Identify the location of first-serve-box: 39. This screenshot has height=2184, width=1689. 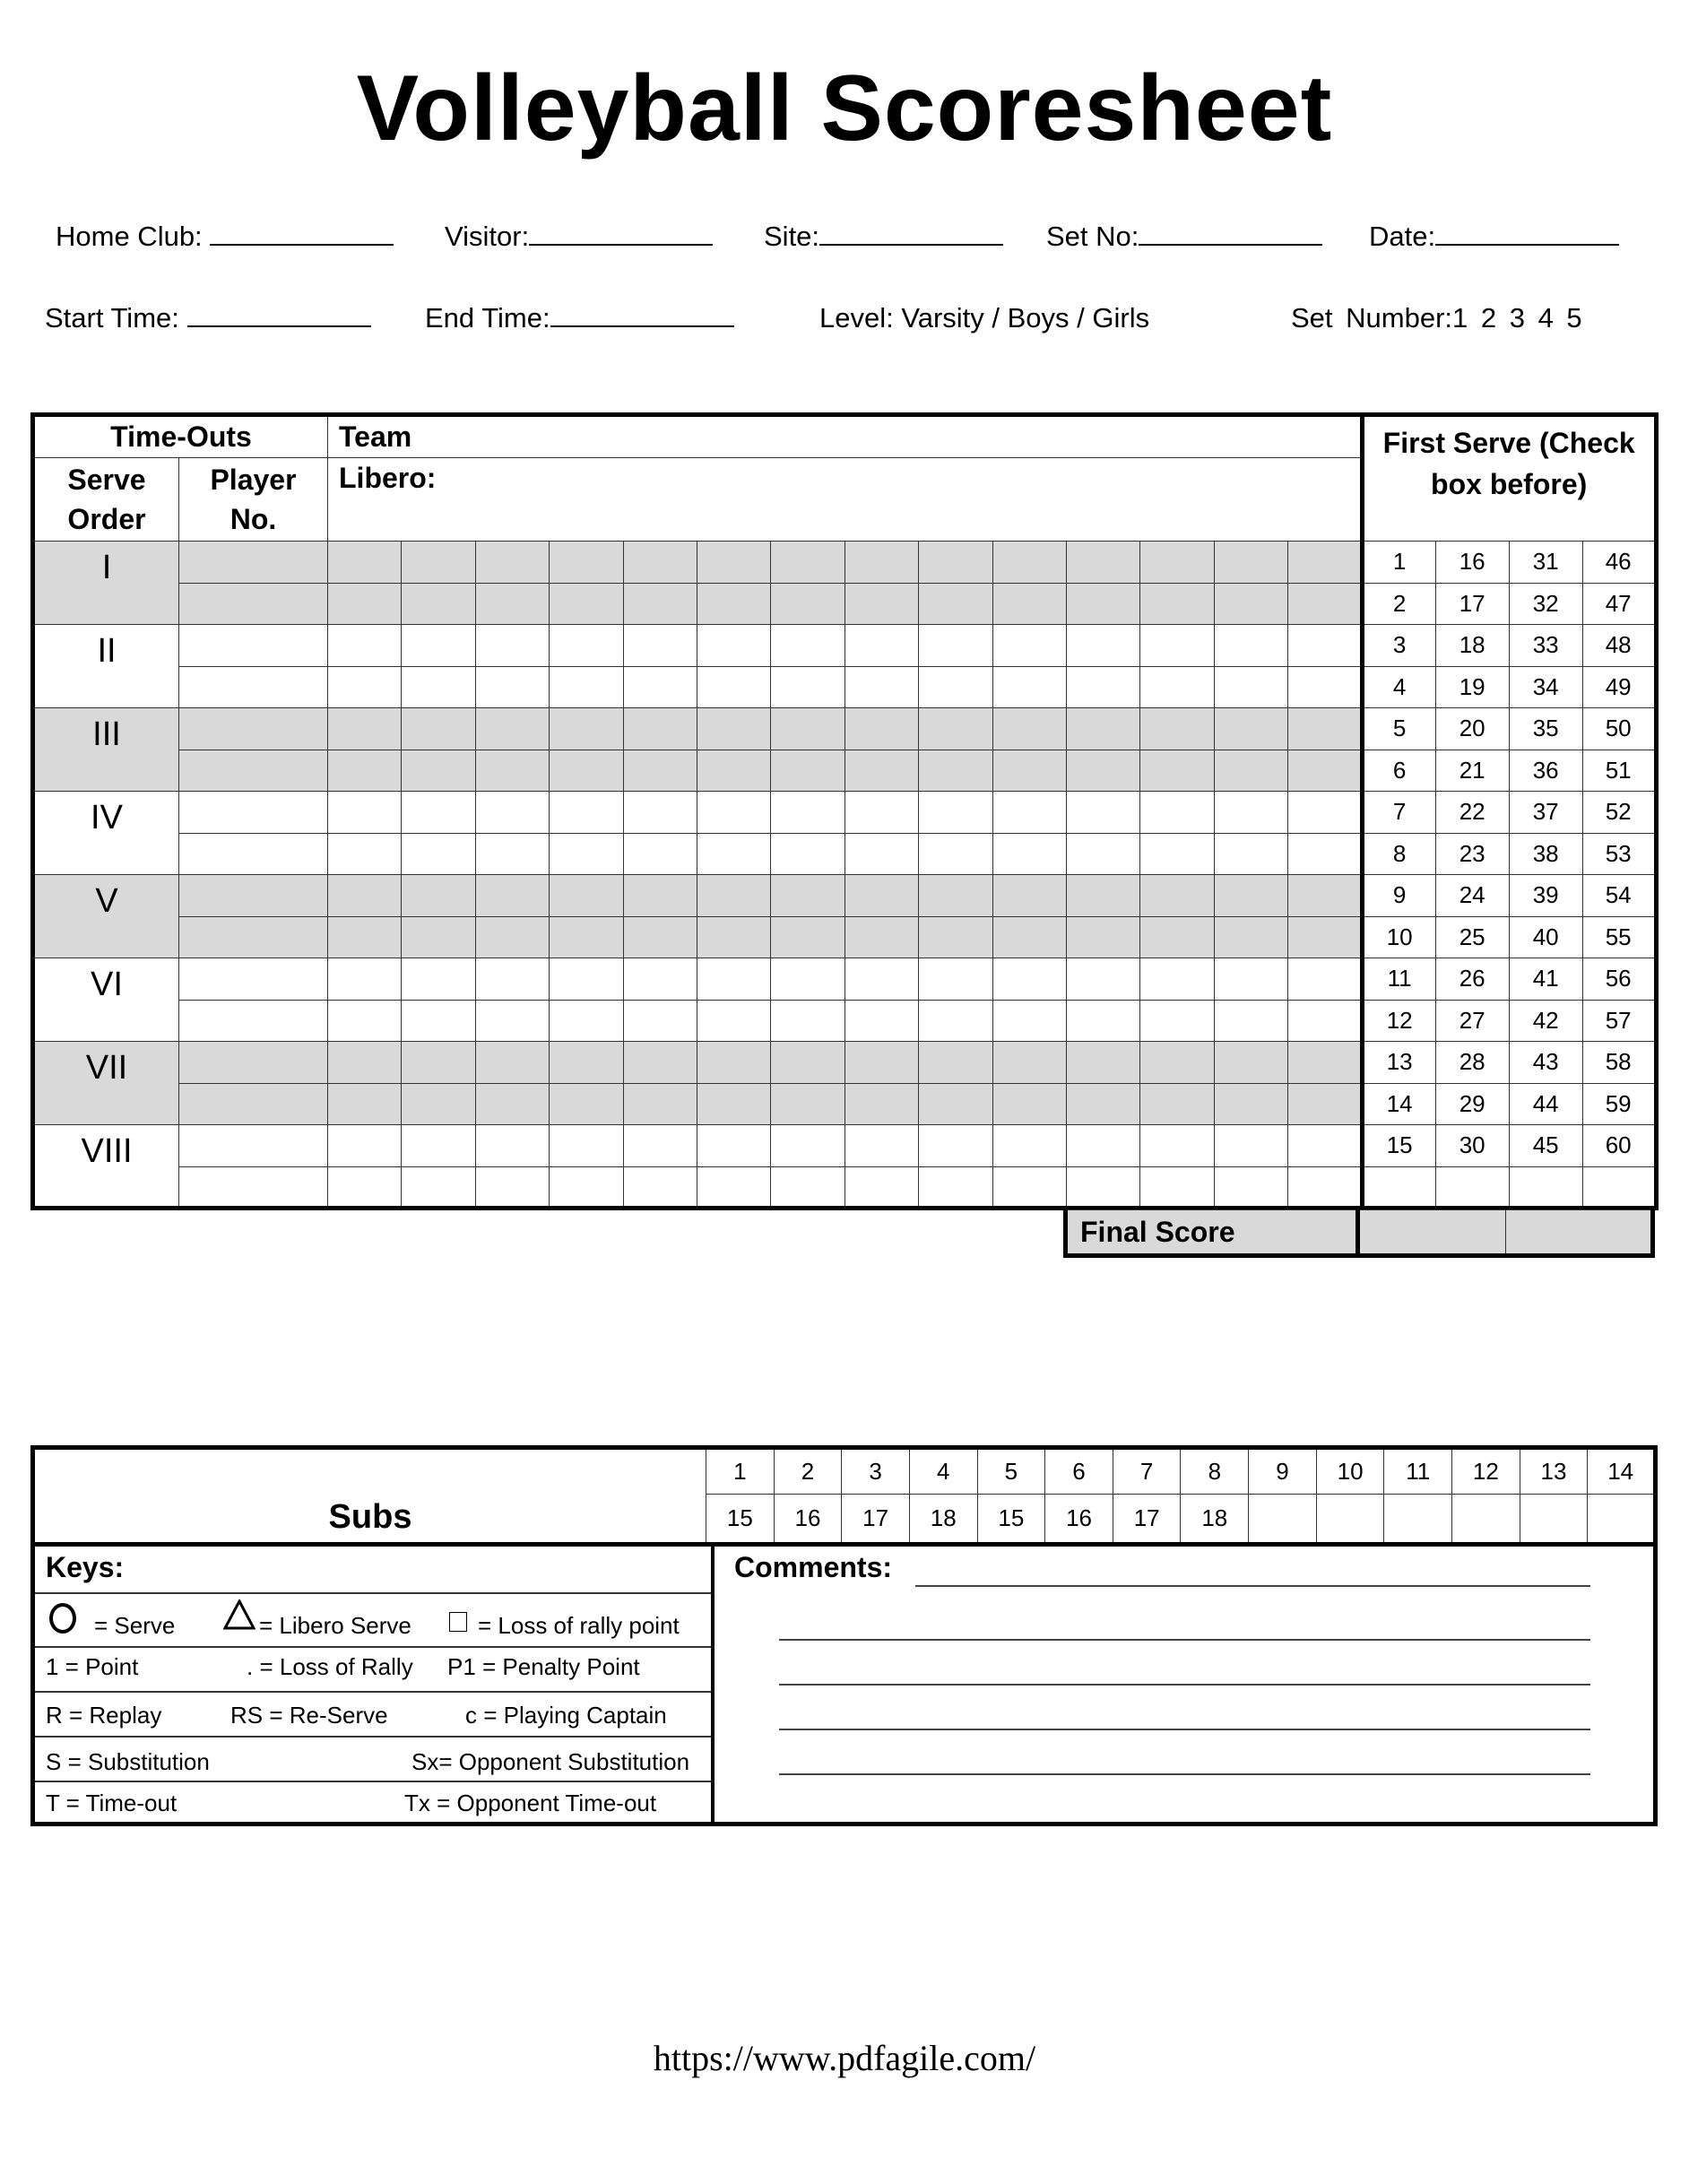
(1545, 895).